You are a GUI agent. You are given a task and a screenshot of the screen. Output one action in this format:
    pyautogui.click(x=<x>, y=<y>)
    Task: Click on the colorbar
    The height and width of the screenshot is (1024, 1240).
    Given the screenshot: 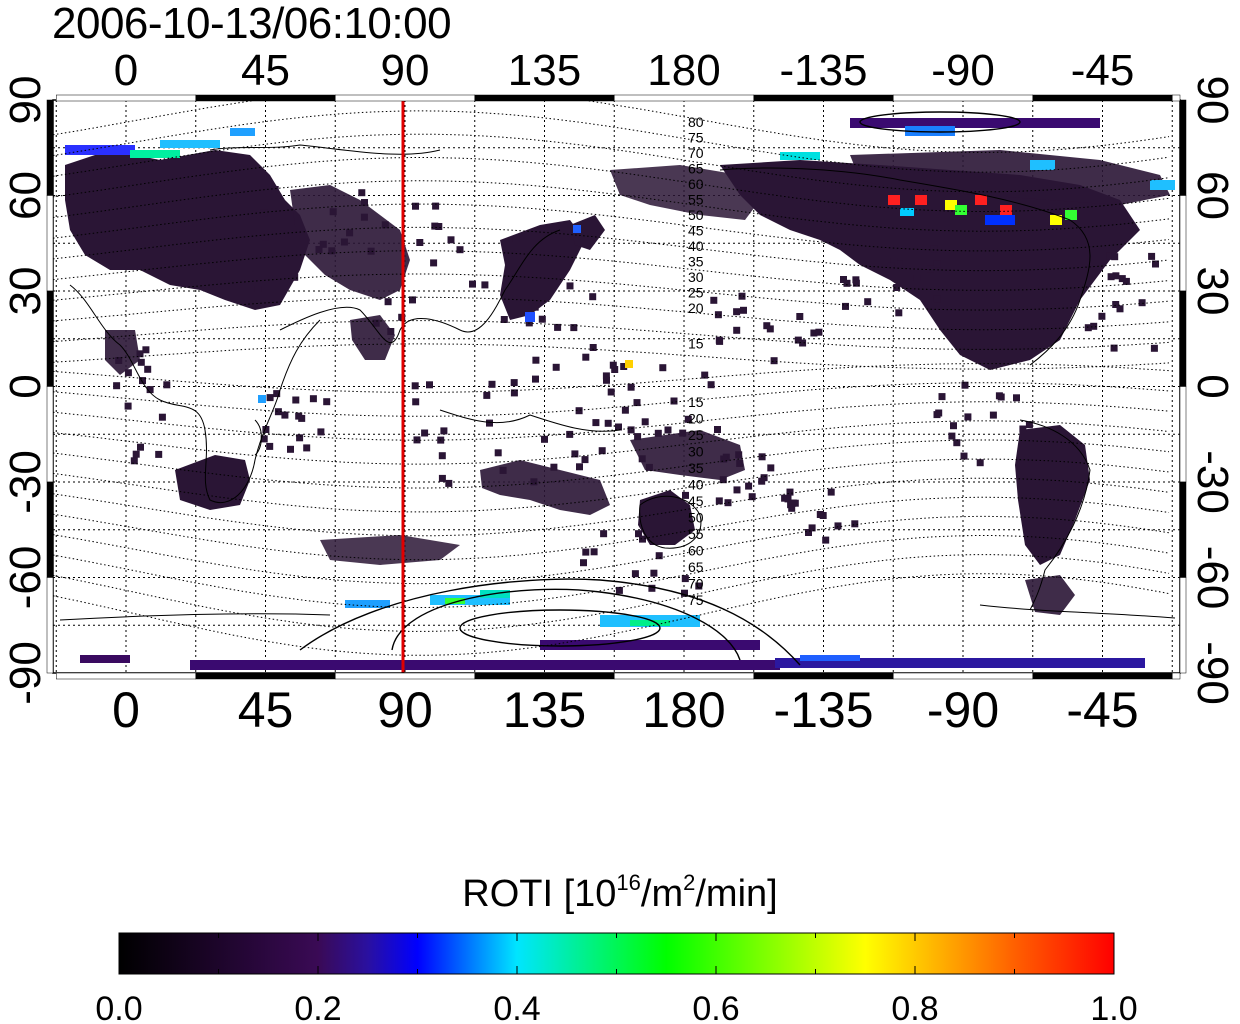 What is the action you would take?
    pyautogui.click(x=616, y=953)
    